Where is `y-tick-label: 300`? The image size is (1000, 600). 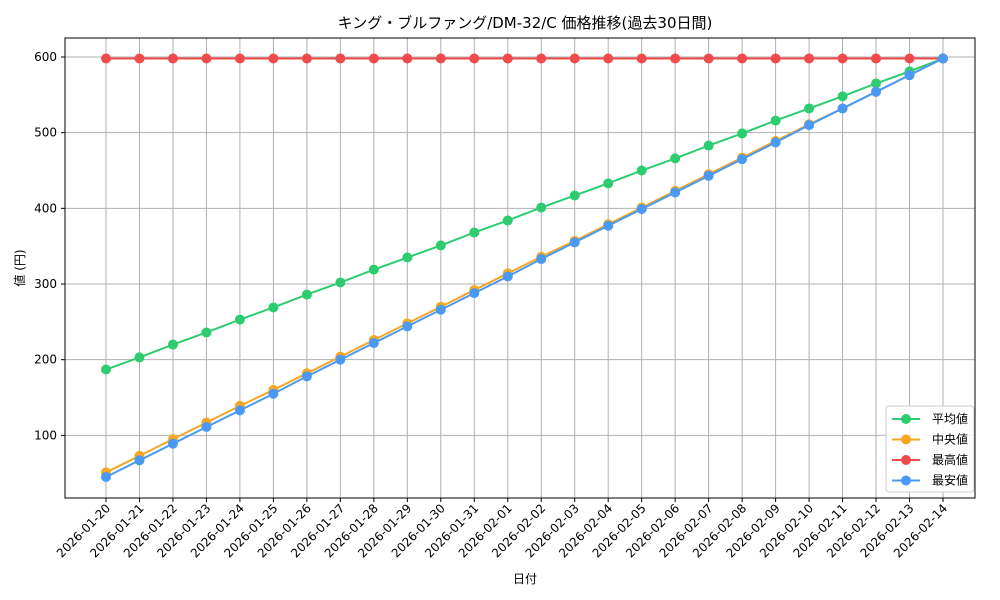
y-tick-label: 300 is located at coordinates (45, 284).